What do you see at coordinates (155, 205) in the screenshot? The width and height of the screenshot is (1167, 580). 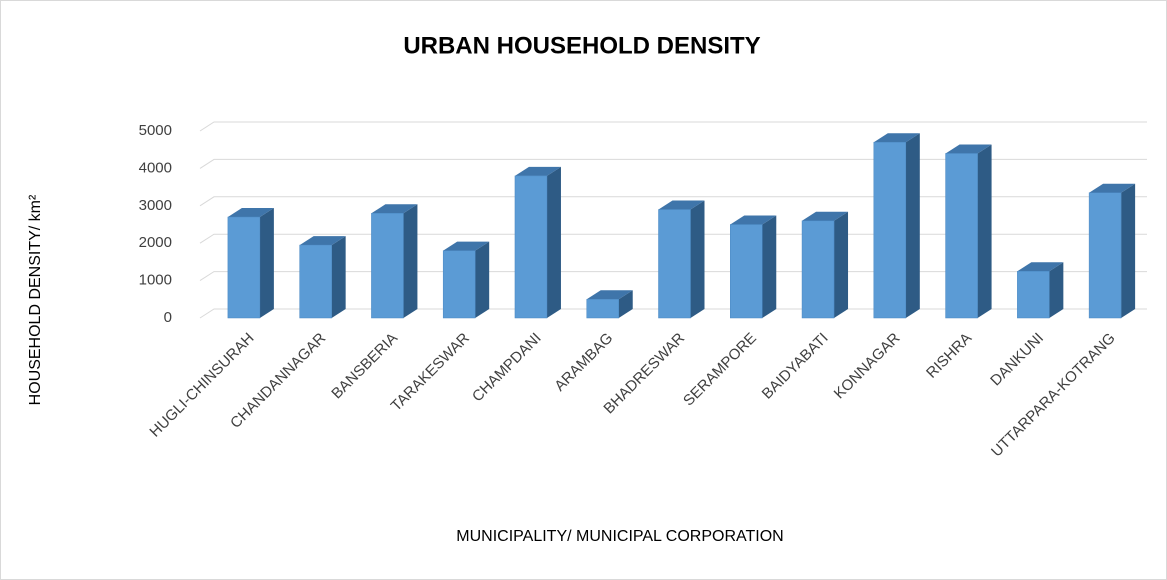 I see `y-tick-label: 3000` at bounding box center [155, 205].